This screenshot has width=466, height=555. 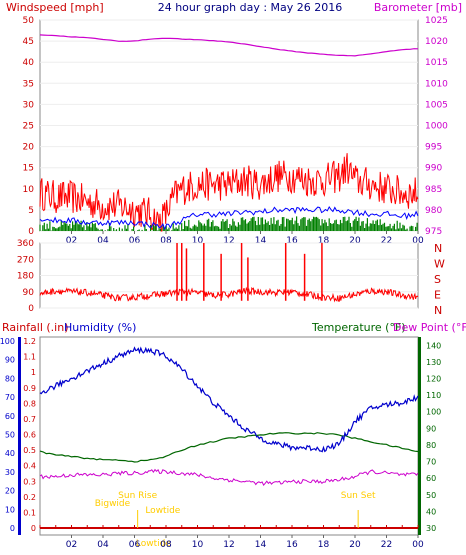 I want to click on windspeed-tick-label: 50, so click(x=29, y=21).